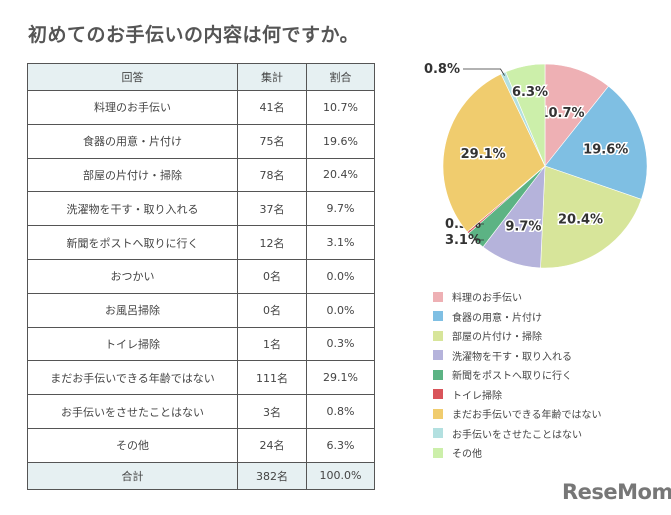  I want to click on cell-ratio: 0.0%, so click(340, 310).